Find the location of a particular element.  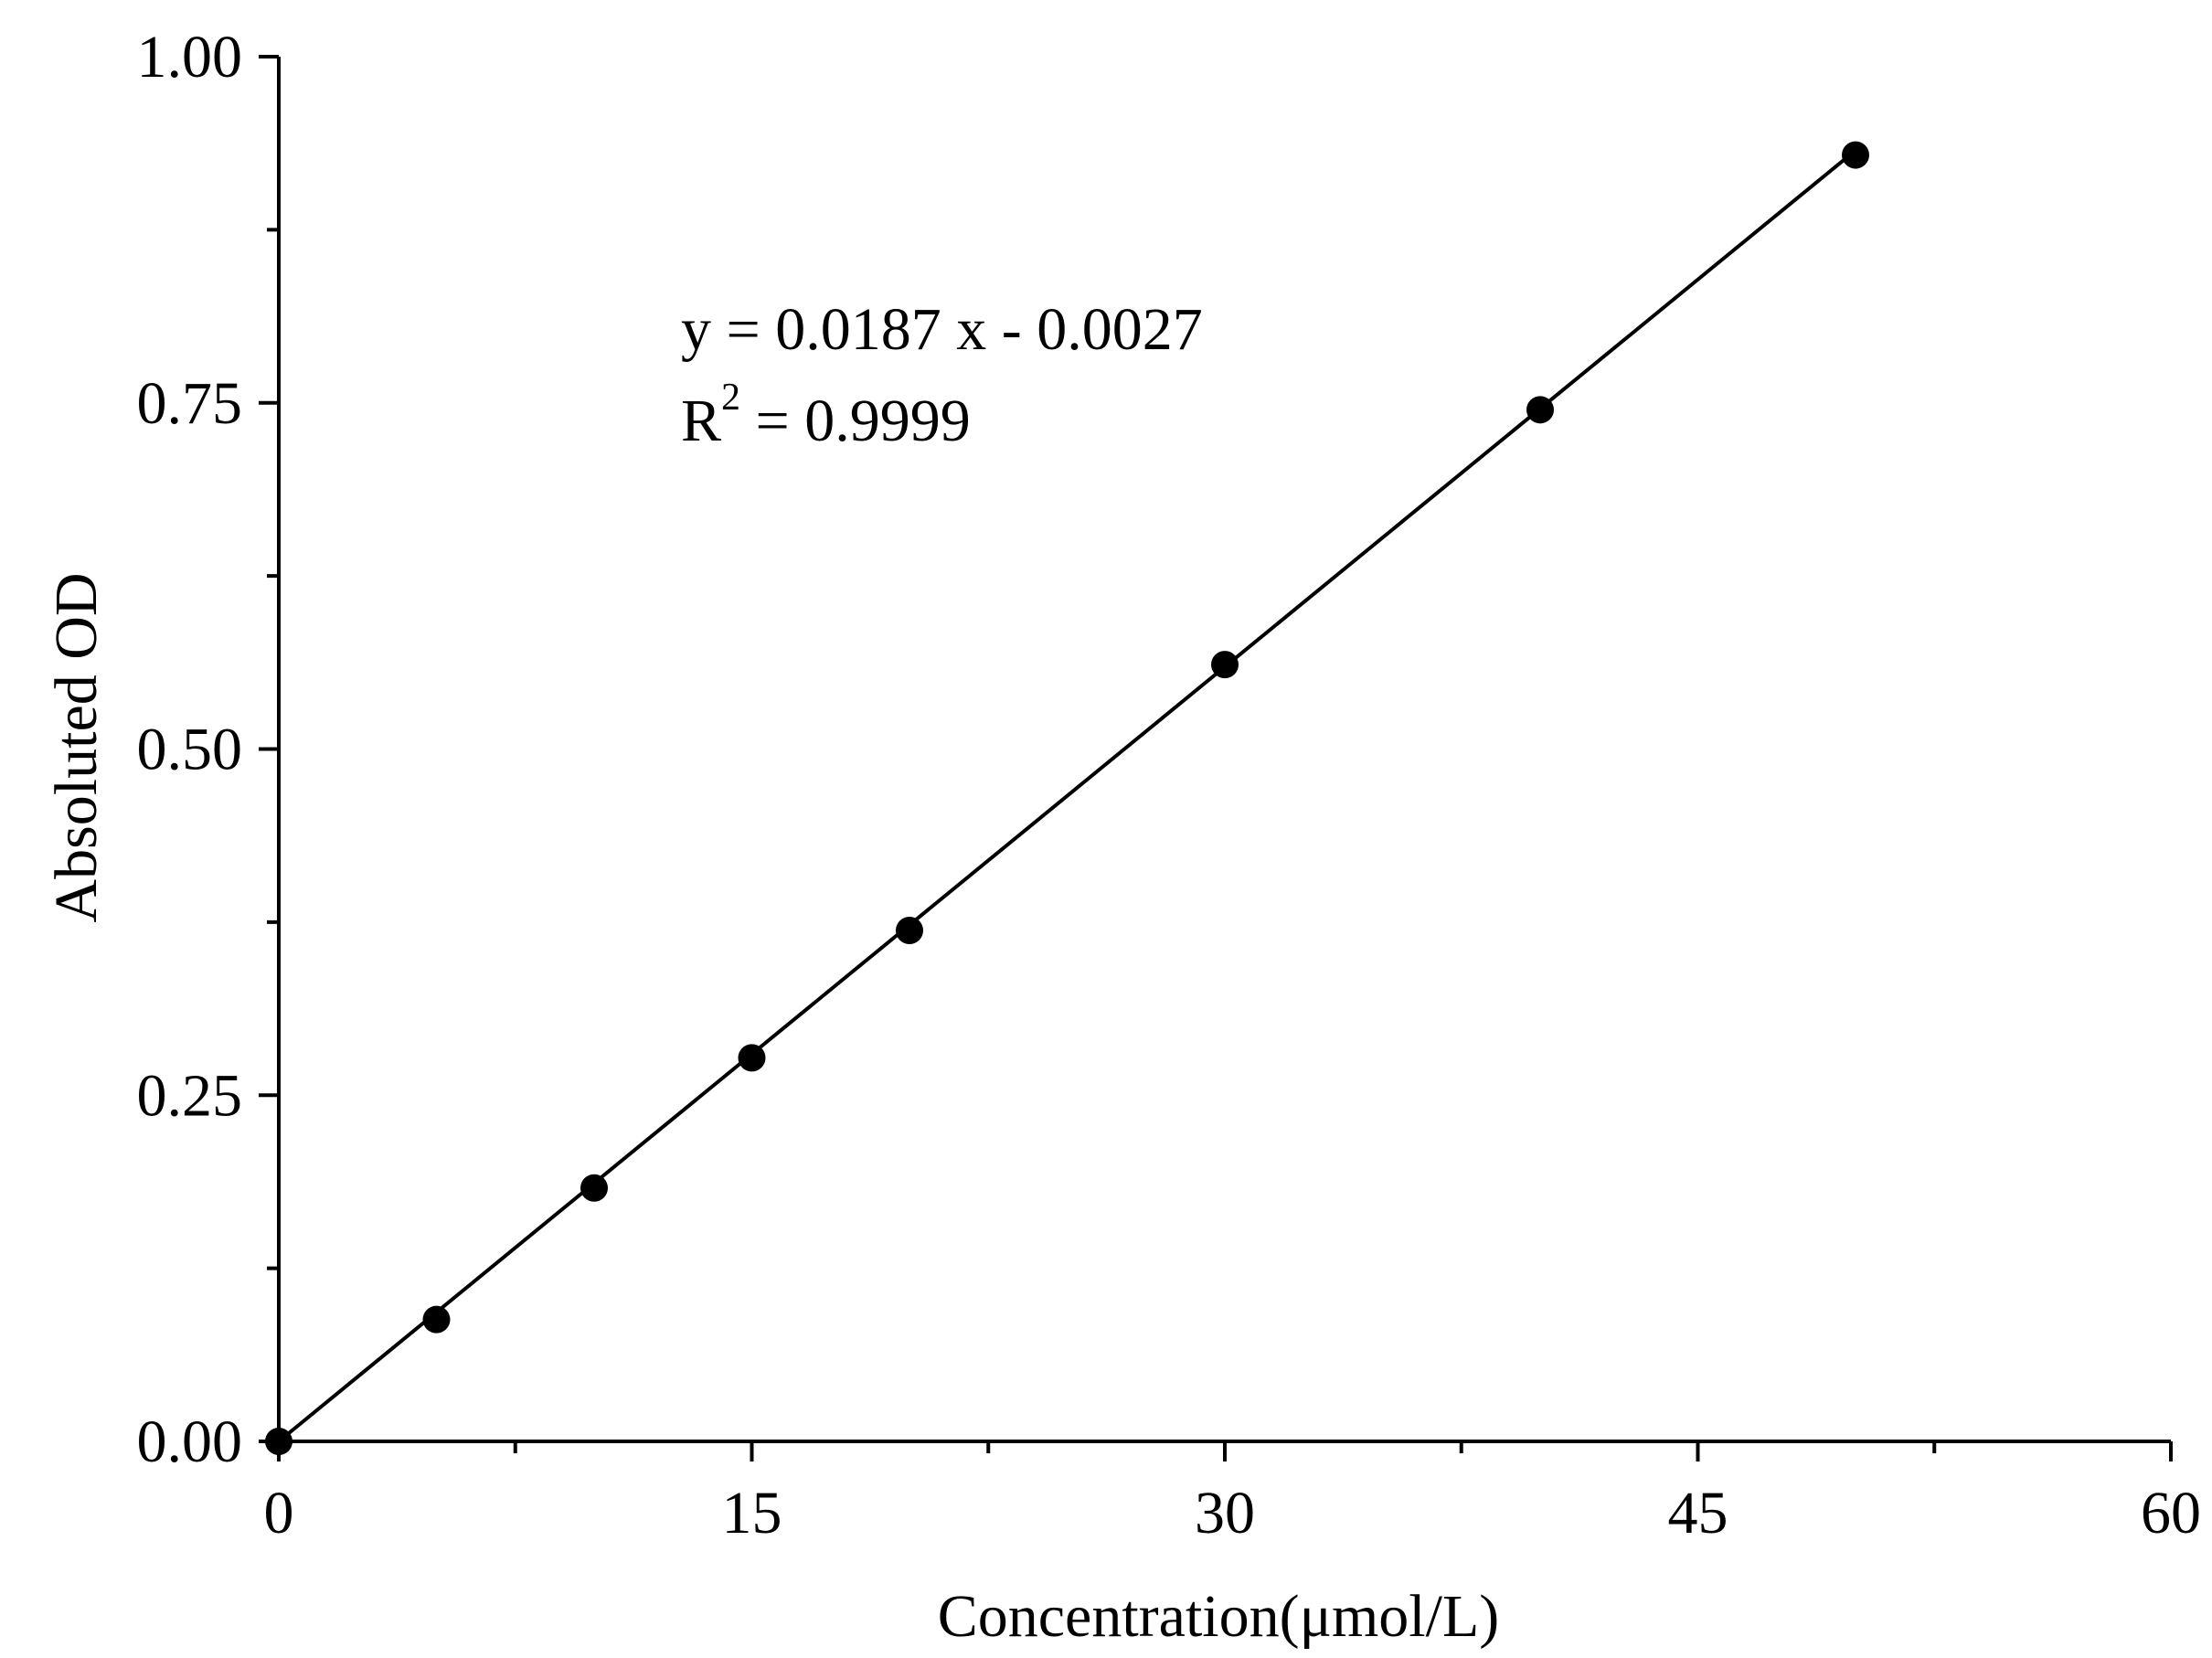

r-squared-superscript: 2 is located at coordinates (730, 398).